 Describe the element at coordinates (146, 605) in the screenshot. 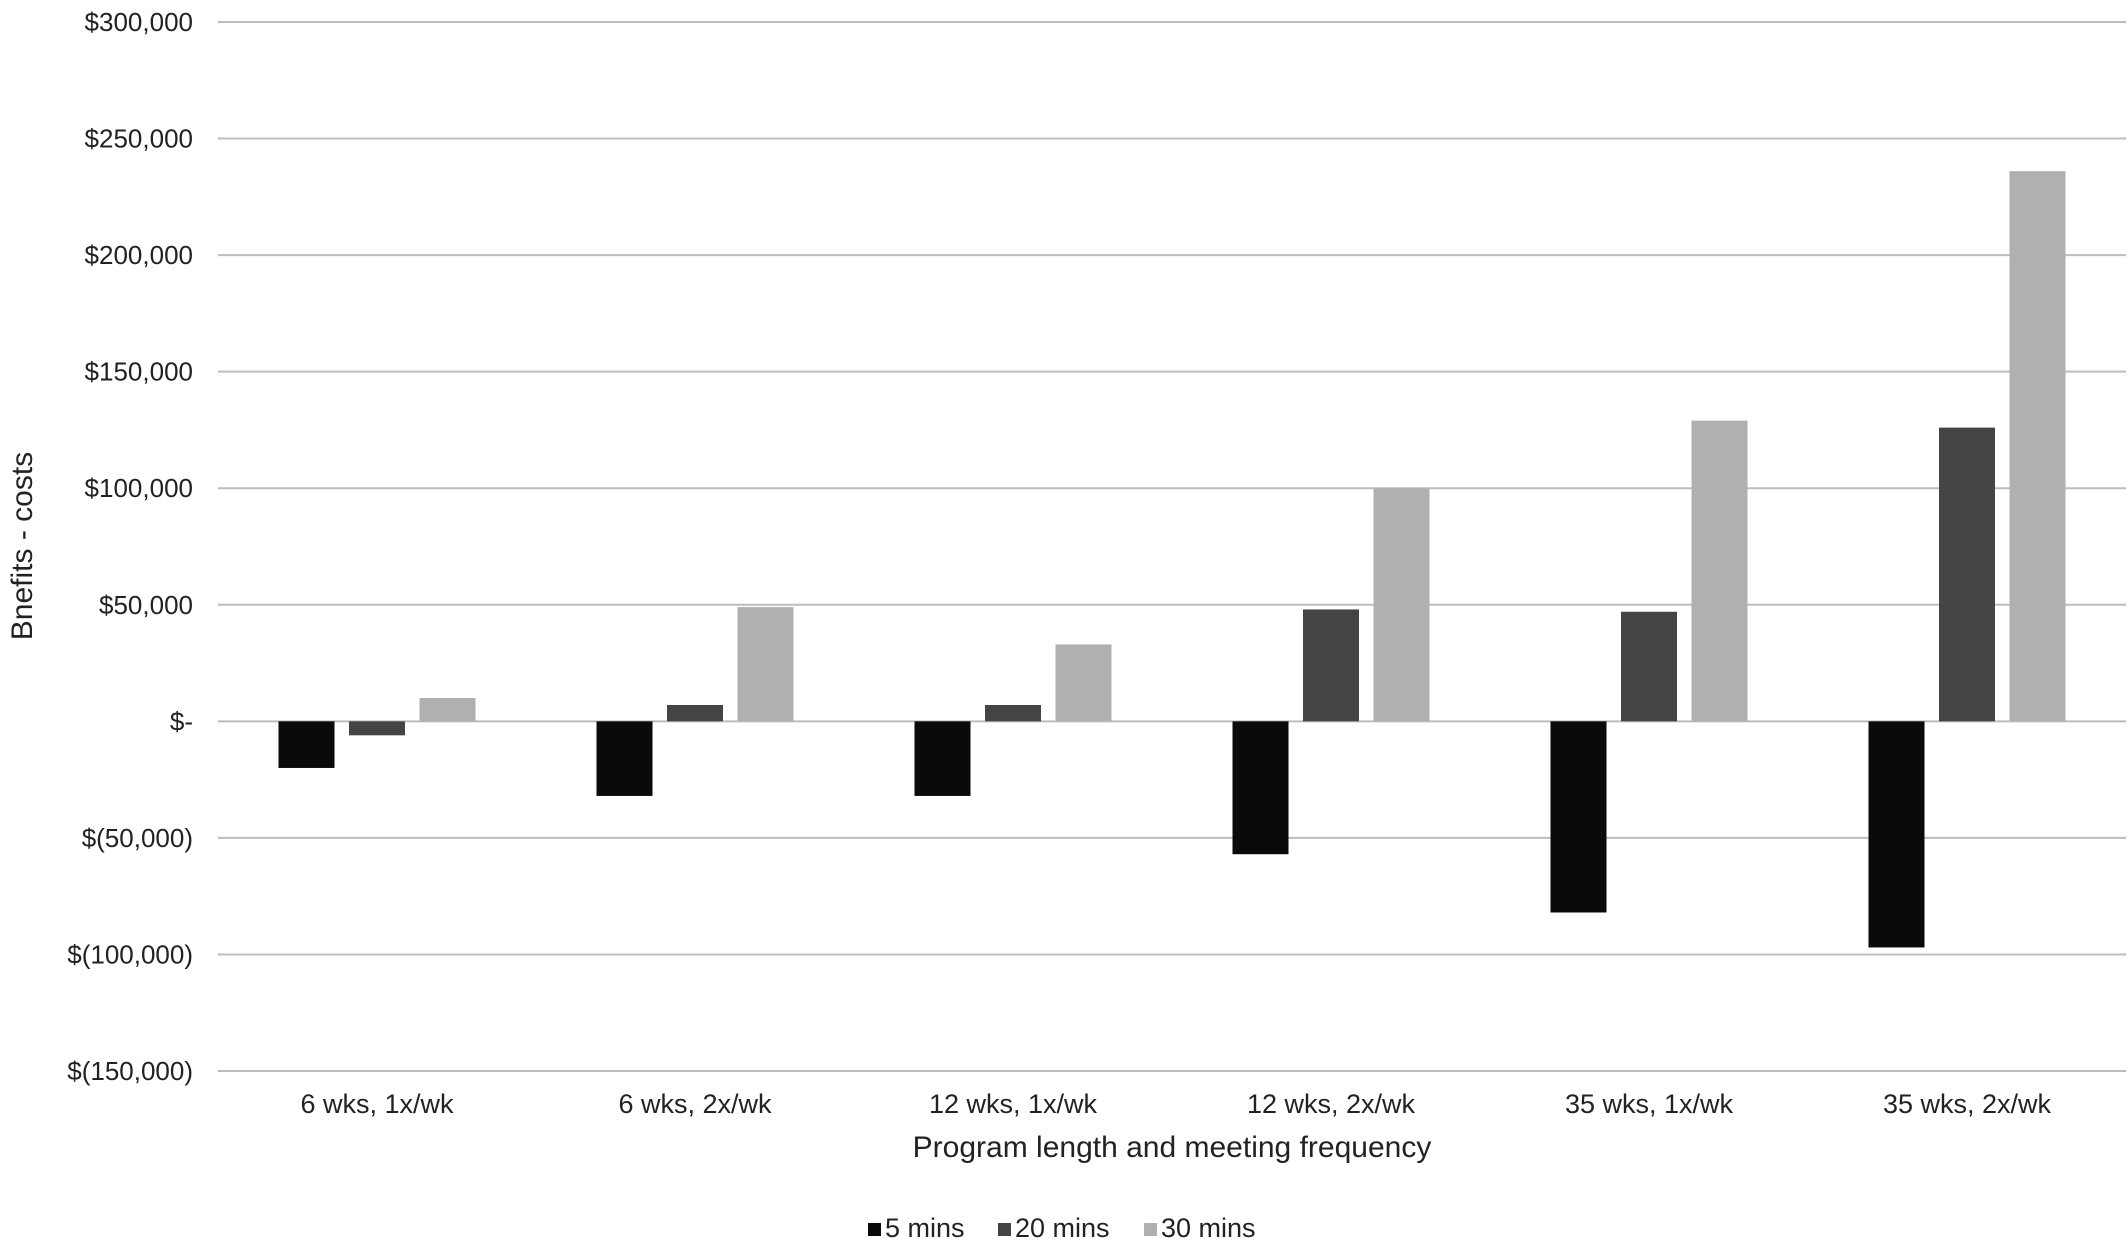

I see `y-tick-label: $50,000` at that location.